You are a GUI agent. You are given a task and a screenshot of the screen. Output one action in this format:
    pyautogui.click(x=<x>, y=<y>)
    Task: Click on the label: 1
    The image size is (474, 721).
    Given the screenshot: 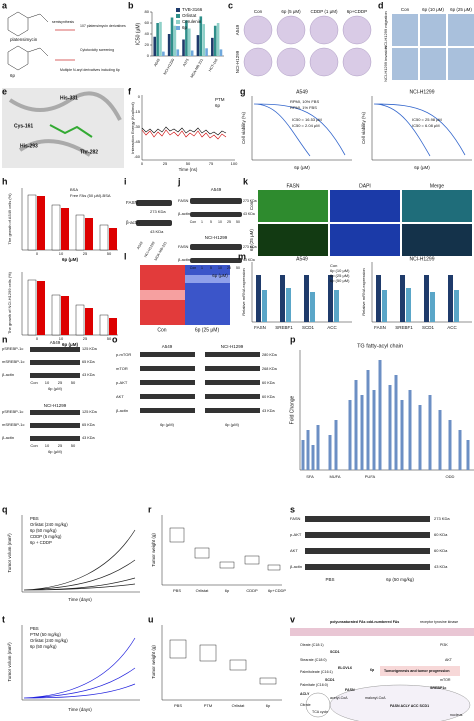 What is the action you would take?
    pyautogui.click(x=202, y=222)
    